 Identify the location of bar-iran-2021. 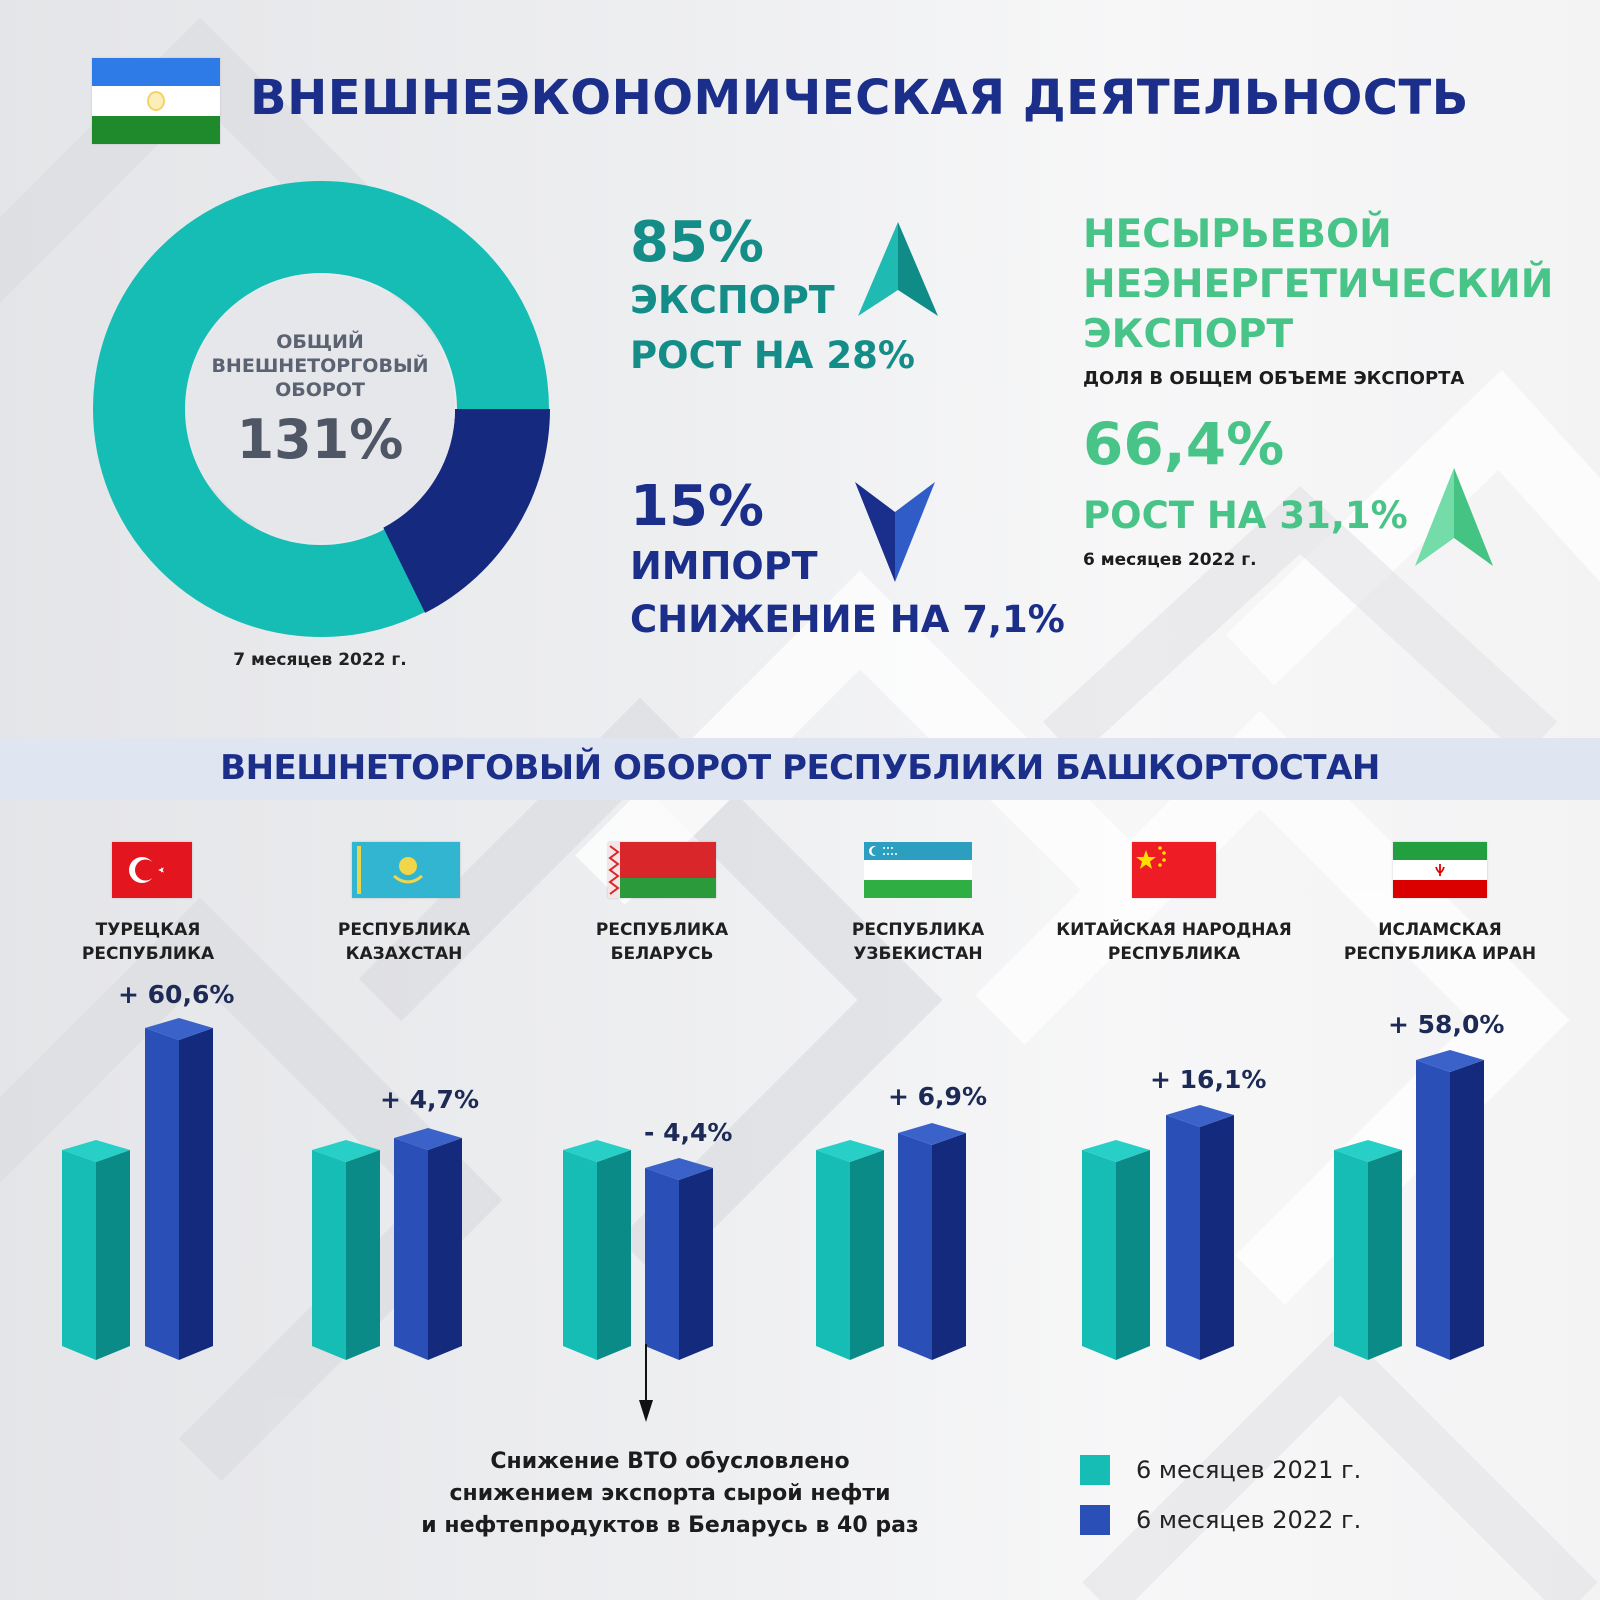
(1368, 1250).